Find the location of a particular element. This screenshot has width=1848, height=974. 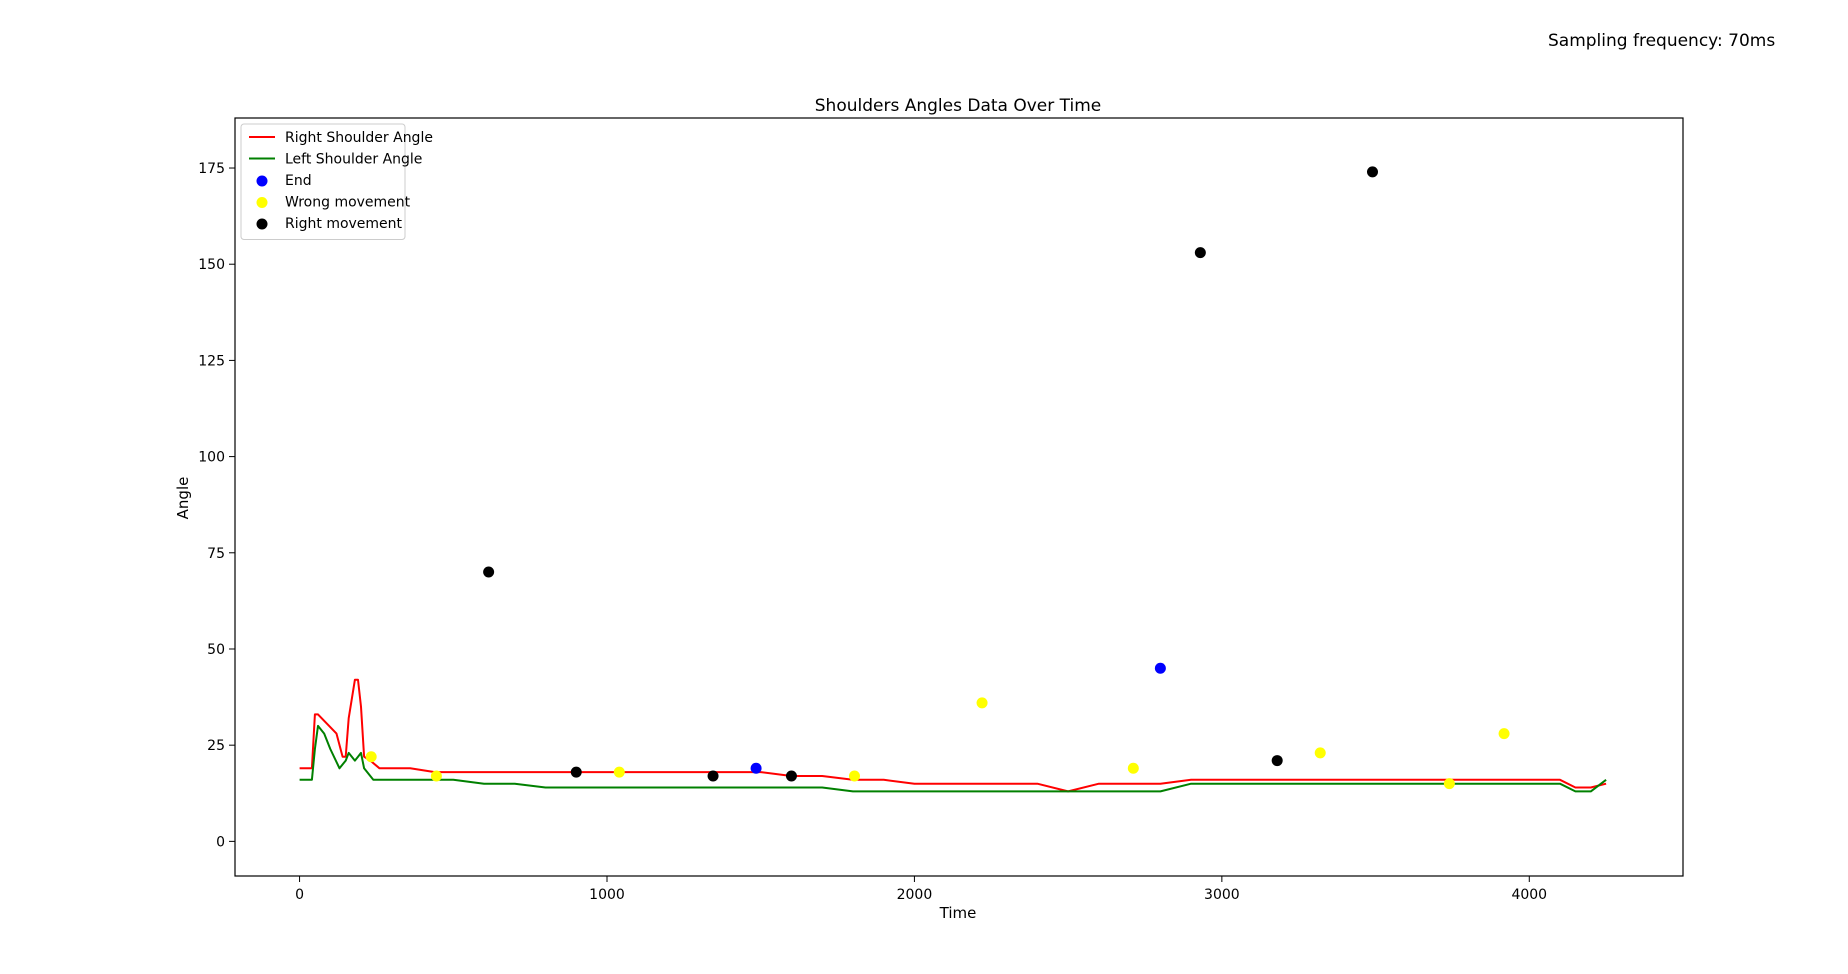

sampling-frequency-note: Sampling frequency: 70ms is located at coordinates (1662, 41).